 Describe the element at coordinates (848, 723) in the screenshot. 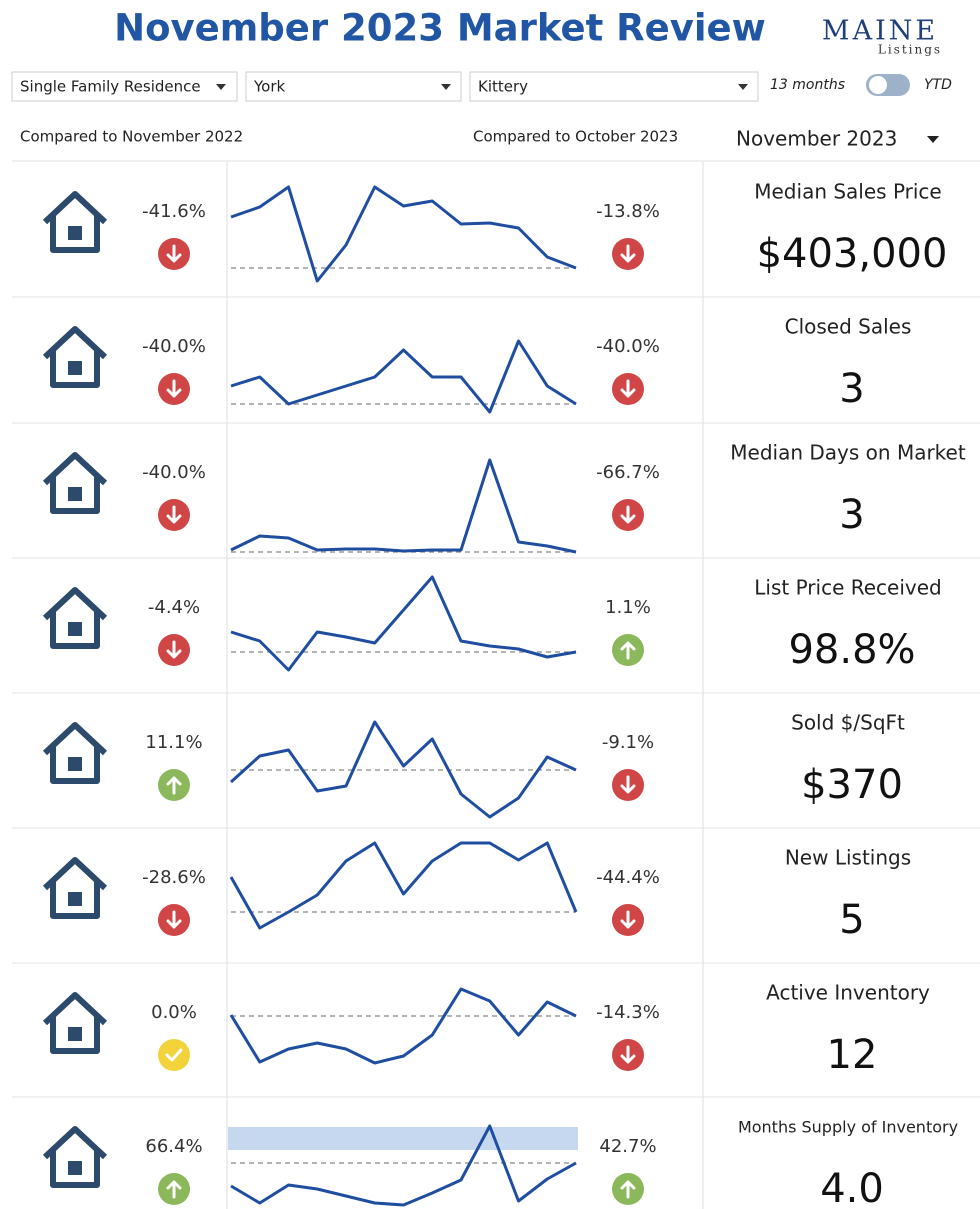

I see `metric-name: Sold $/SqFt` at that location.